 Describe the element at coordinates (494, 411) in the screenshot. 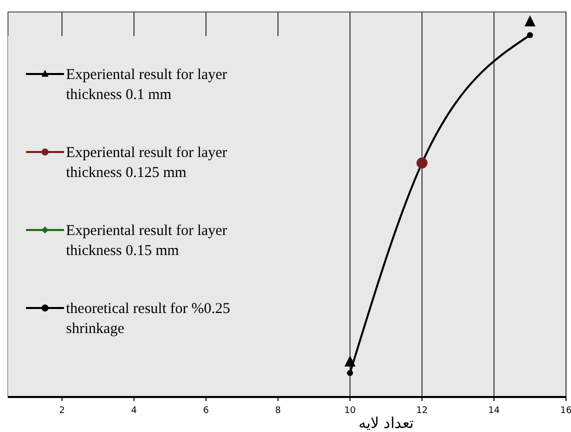

I see `x-tick-label: 14` at that location.